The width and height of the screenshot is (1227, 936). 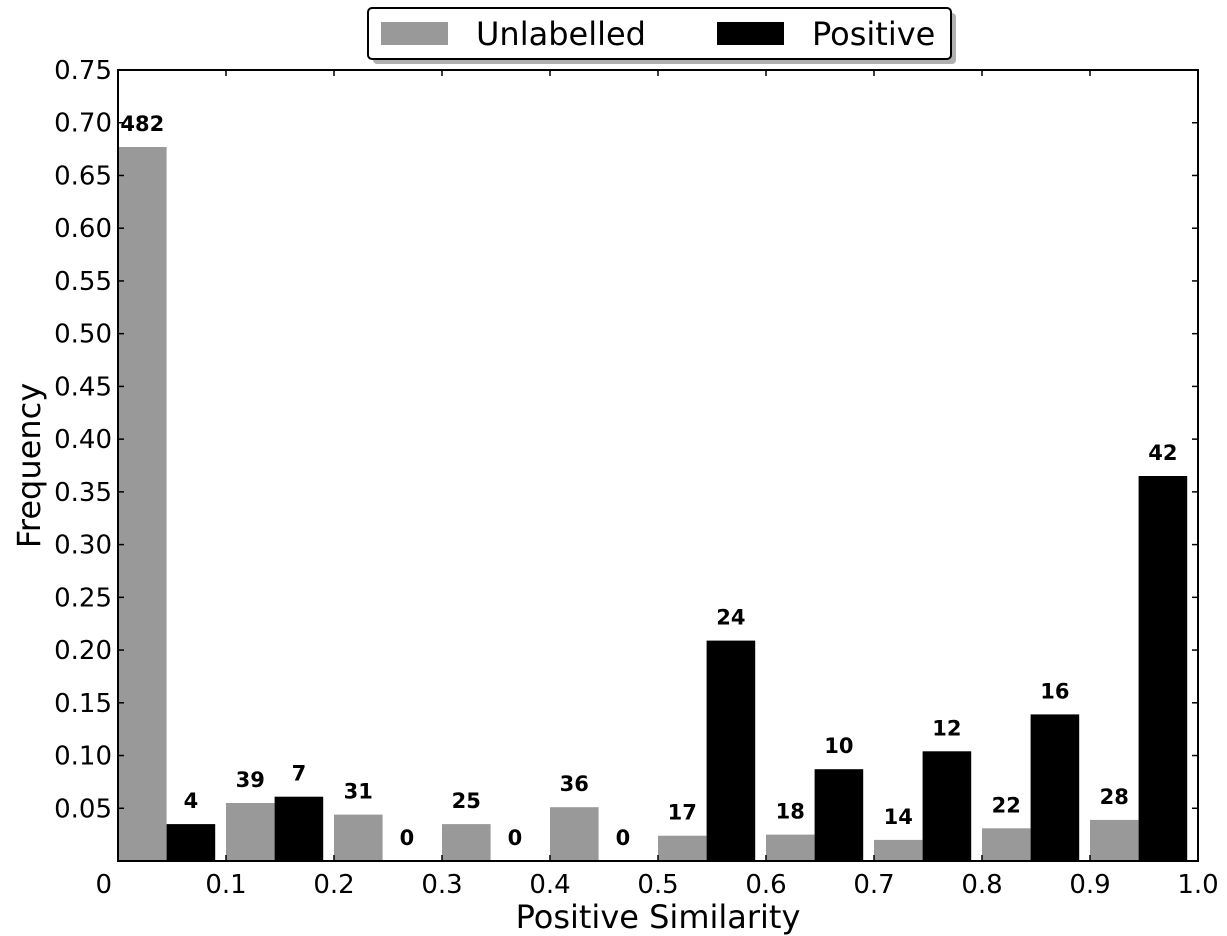 I want to click on data-label-unlabelled-5: 17, so click(x=682, y=813).